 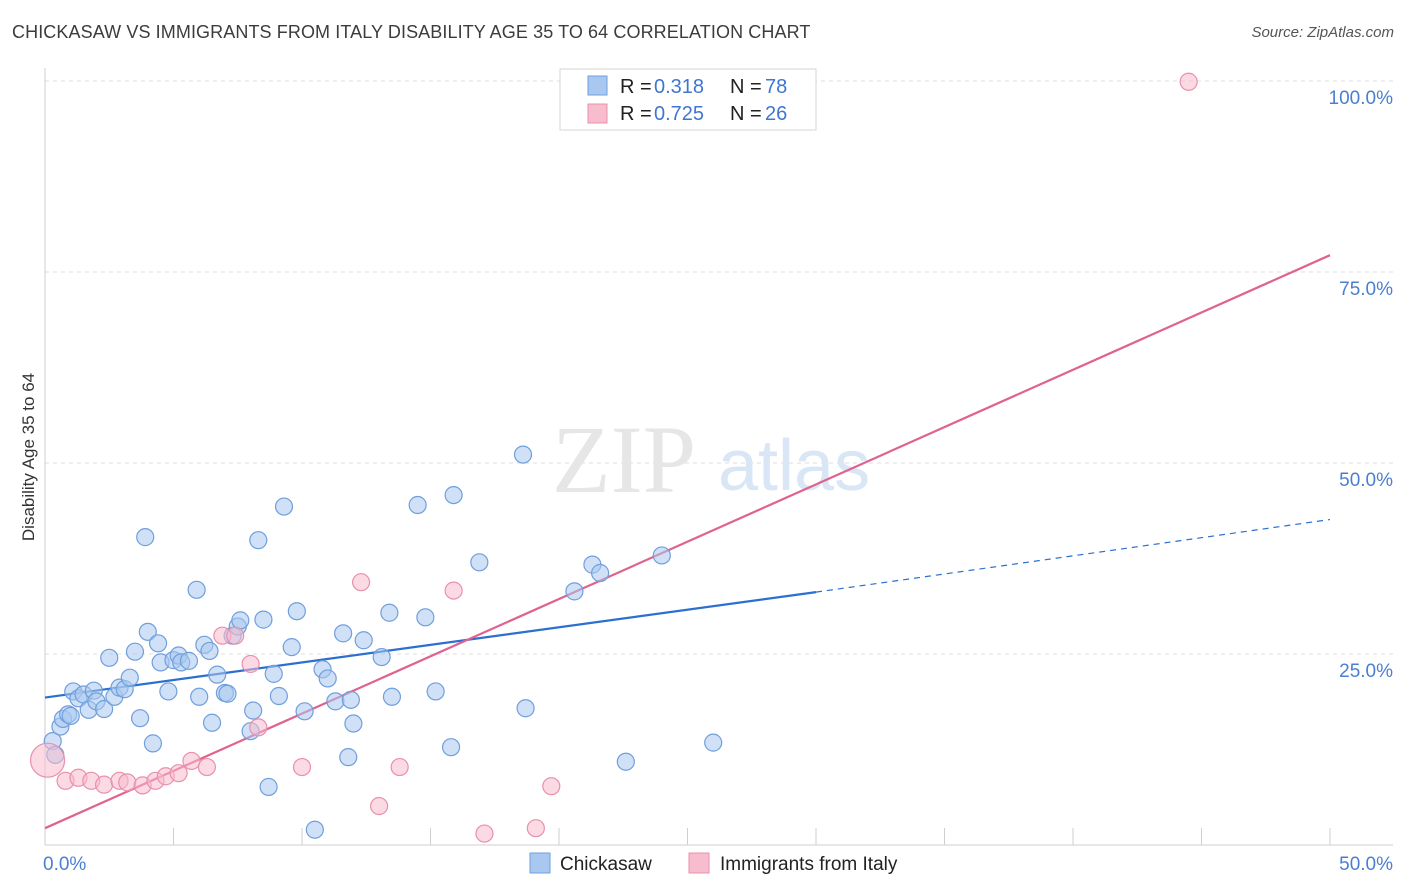 I want to click on legend-swatch-chickasaw, so click(x=597, y=85).